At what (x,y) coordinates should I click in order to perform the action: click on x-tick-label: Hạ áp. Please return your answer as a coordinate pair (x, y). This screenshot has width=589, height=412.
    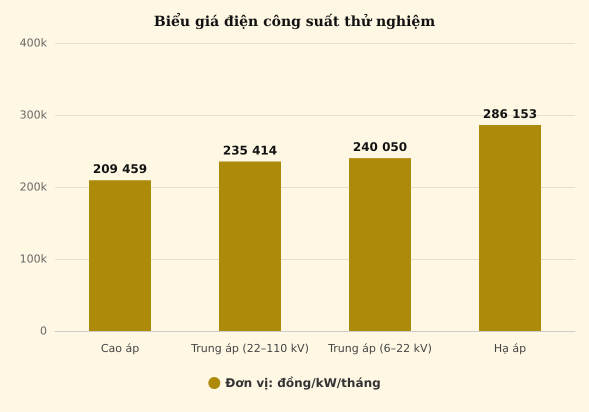
    Looking at the image, I should click on (510, 348).